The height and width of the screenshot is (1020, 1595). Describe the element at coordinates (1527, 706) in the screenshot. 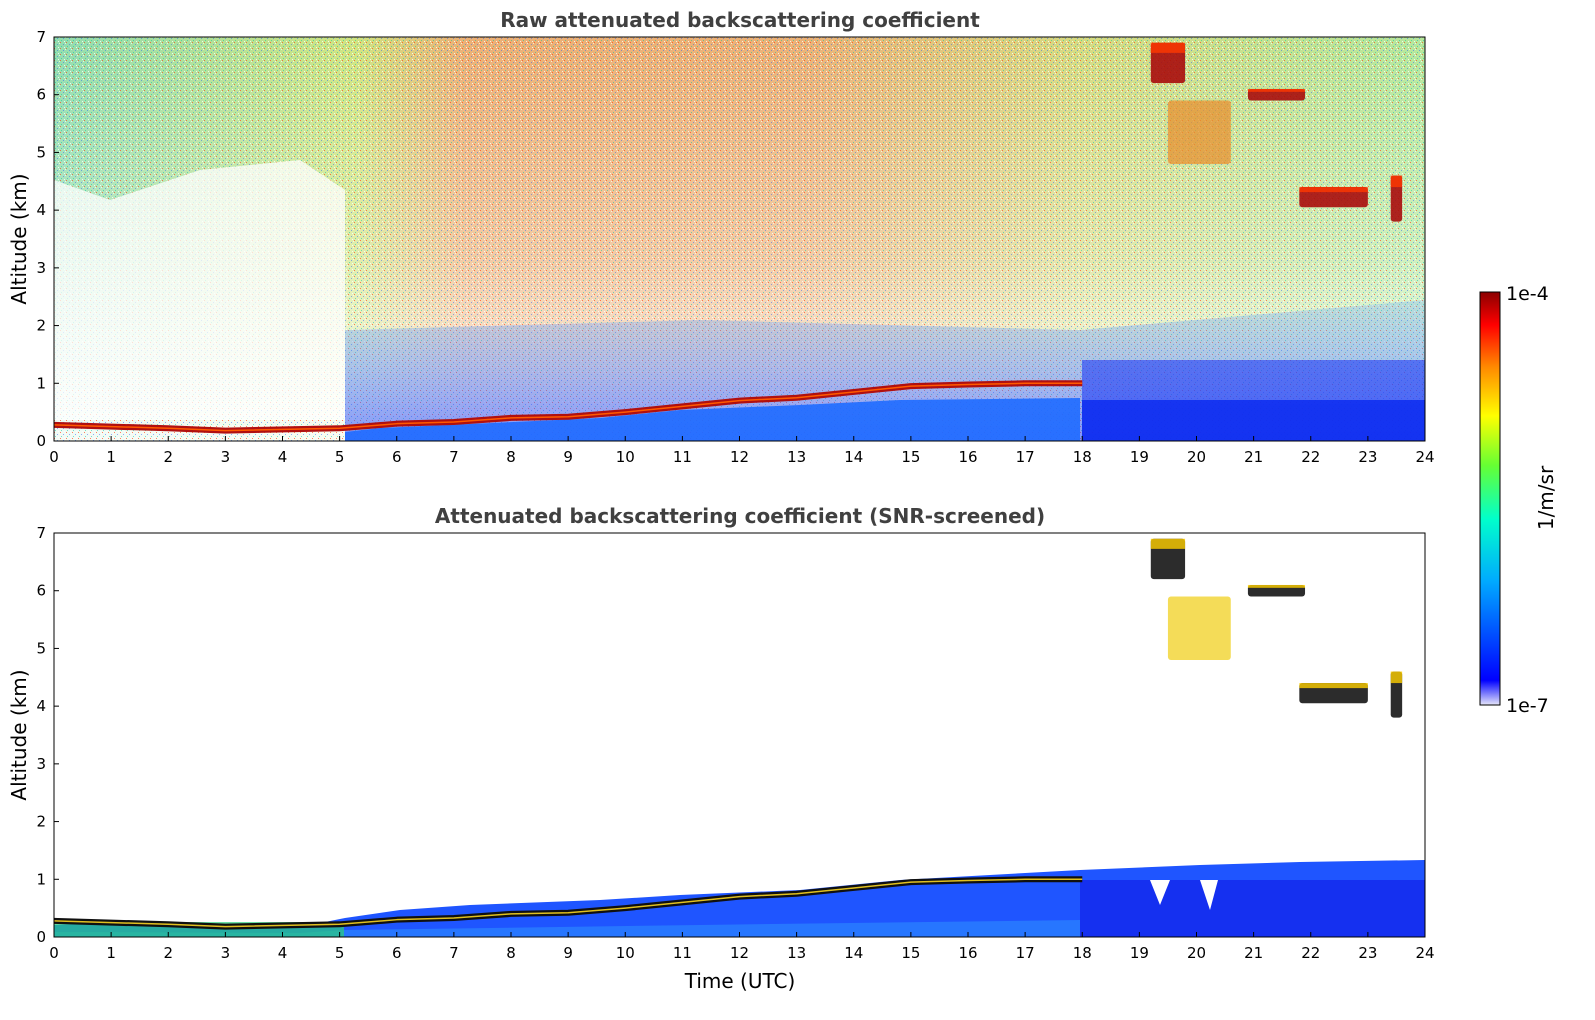

I see `colorbar-min-label: 1e-7` at that location.